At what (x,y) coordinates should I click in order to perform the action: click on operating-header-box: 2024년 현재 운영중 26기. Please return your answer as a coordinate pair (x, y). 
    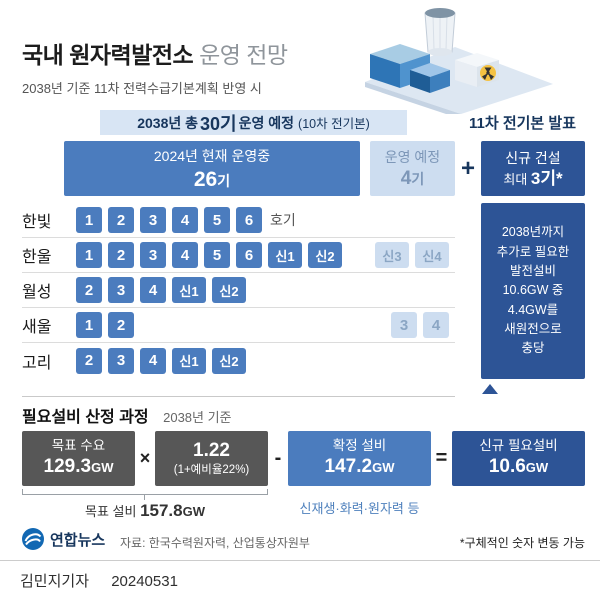
    Looking at the image, I should click on (212, 168).